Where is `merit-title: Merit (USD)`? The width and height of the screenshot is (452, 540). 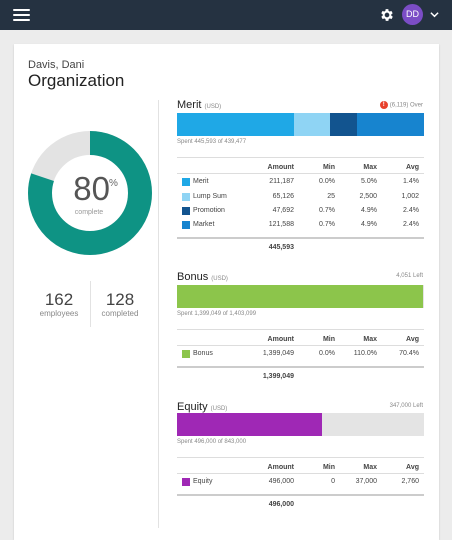 merit-title: Merit (USD) is located at coordinates (199, 105).